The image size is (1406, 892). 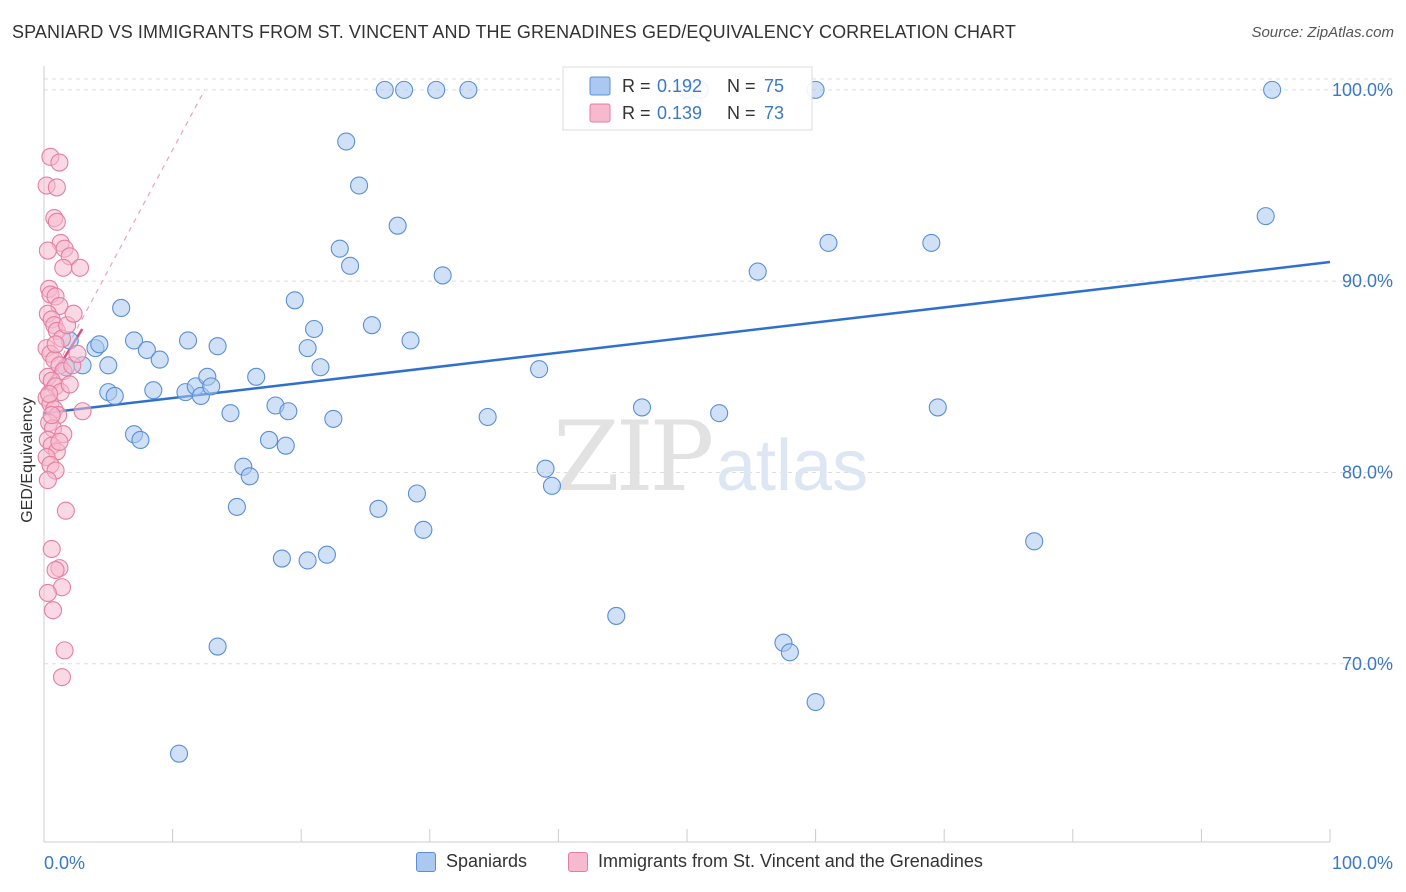 I want to click on legend-item-spaniards: Spaniards, so click(x=471, y=861).